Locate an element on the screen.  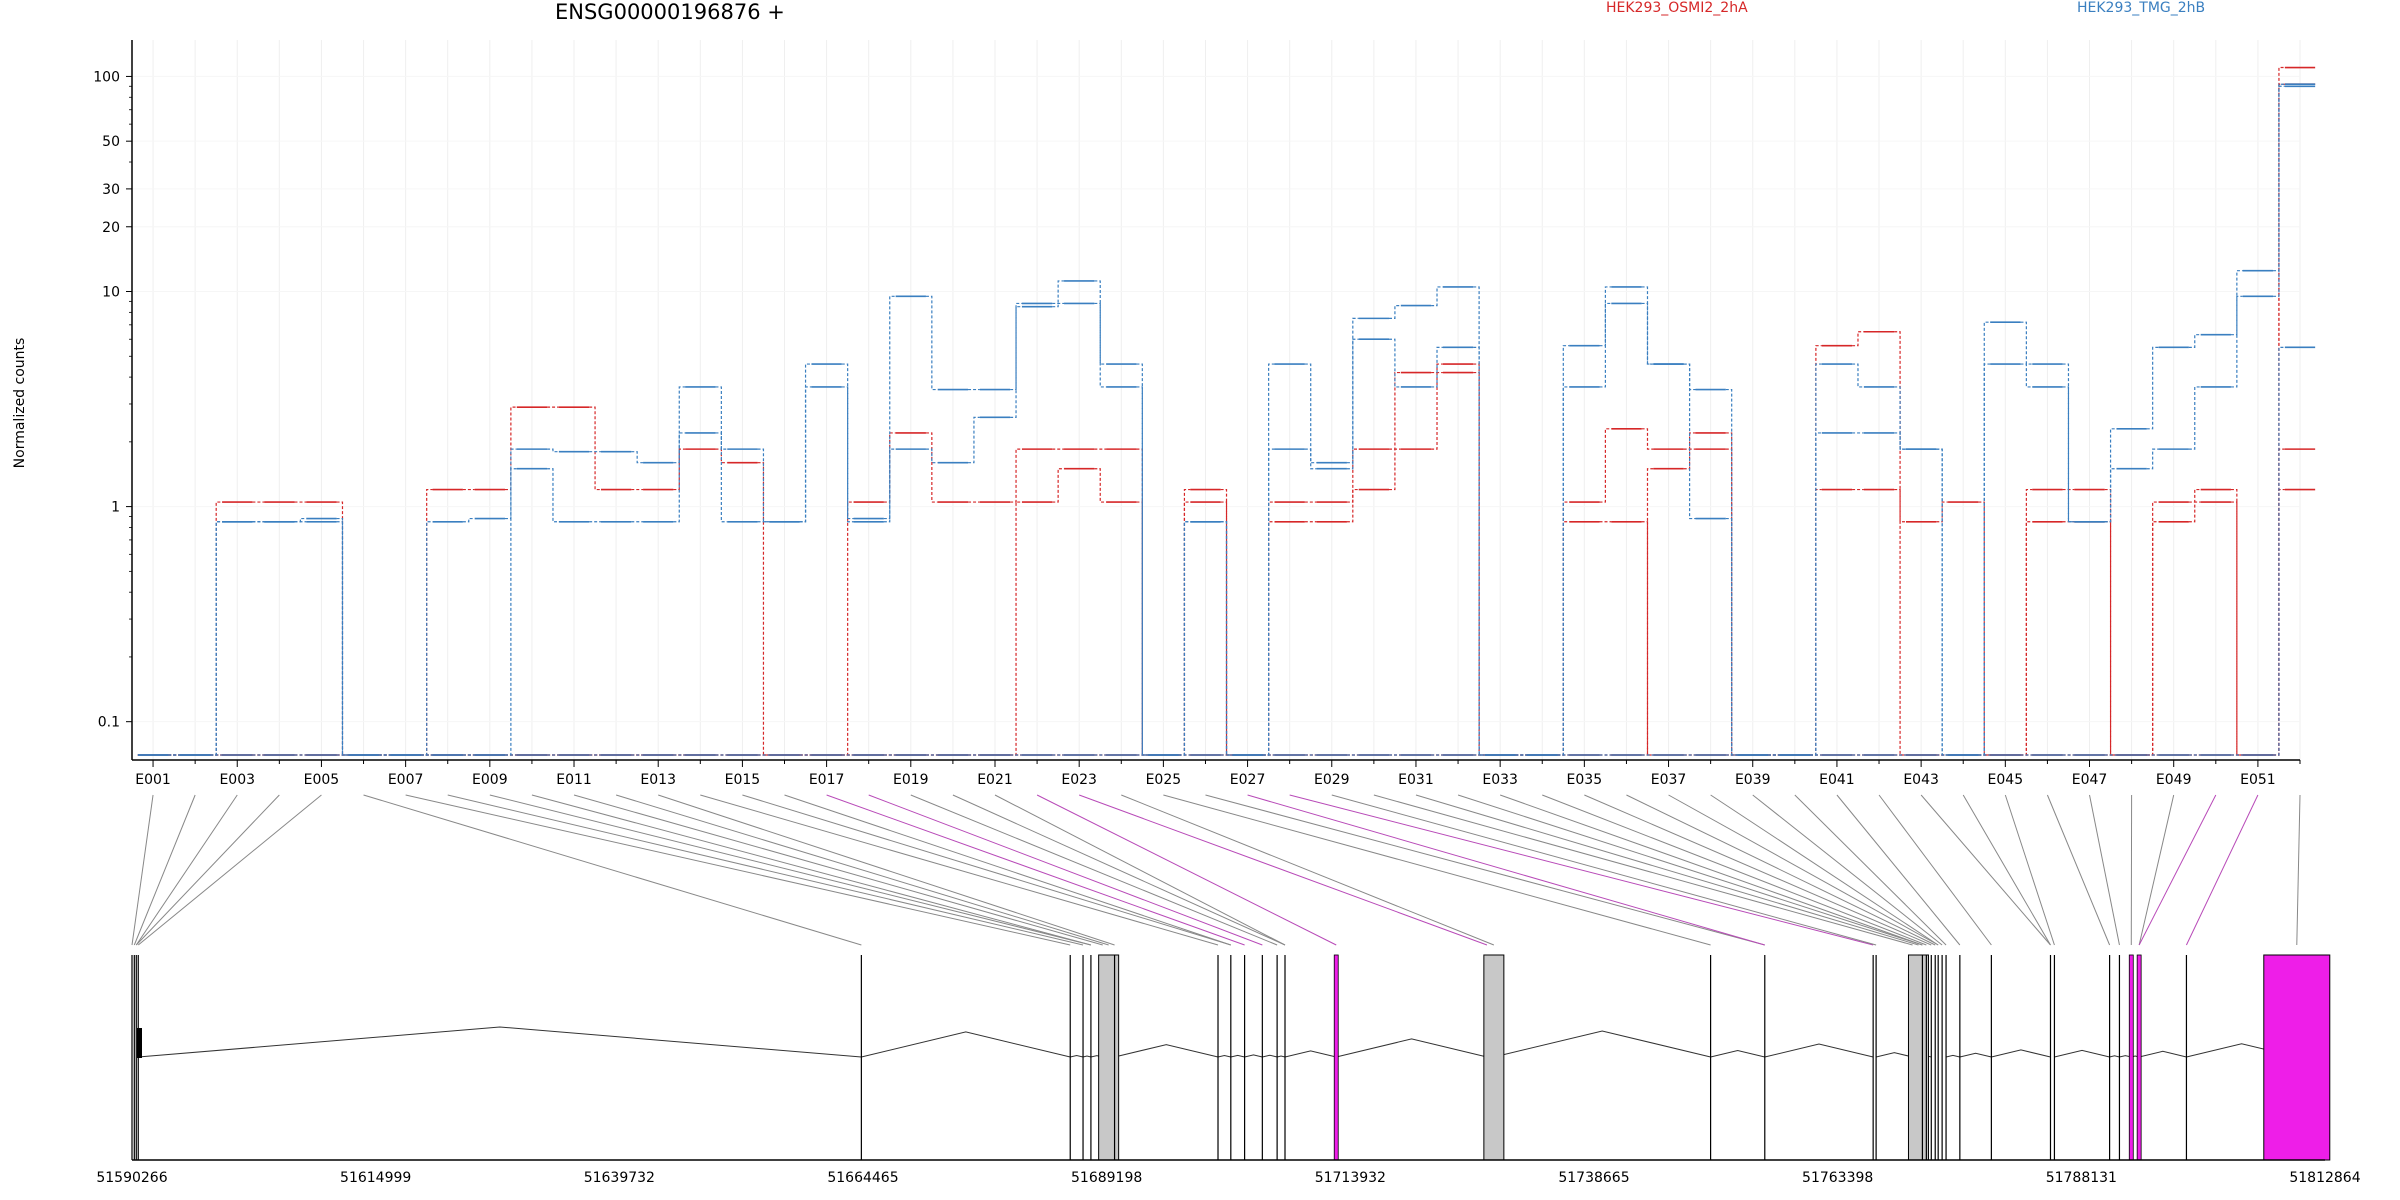
y-tick-label: 20 is located at coordinates (111, 228).